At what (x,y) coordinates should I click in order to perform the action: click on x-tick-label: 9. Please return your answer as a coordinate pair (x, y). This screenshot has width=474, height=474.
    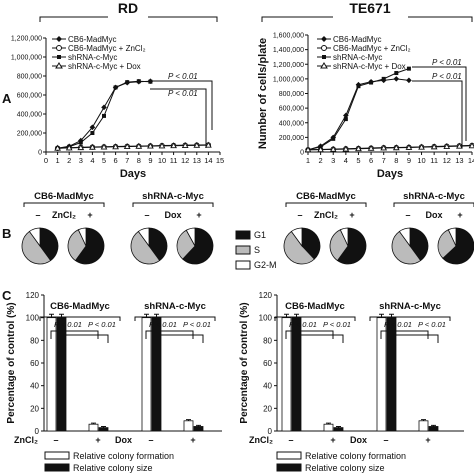
    Looking at the image, I should click on (150, 160).